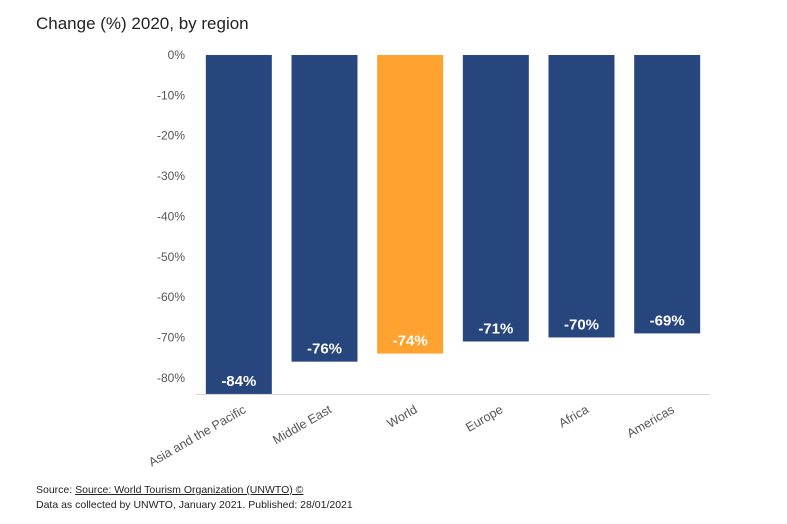  Describe the element at coordinates (573, 416) in the screenshot. I see `x-category-label: Africa` at that location.